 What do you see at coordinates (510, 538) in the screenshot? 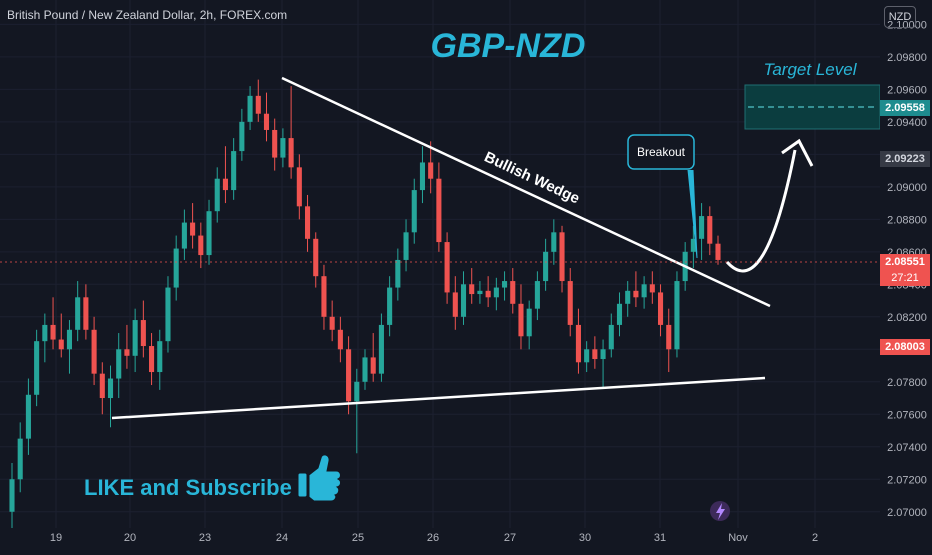
I see `x-tick-label: 27` at bounding box center [510, 538].